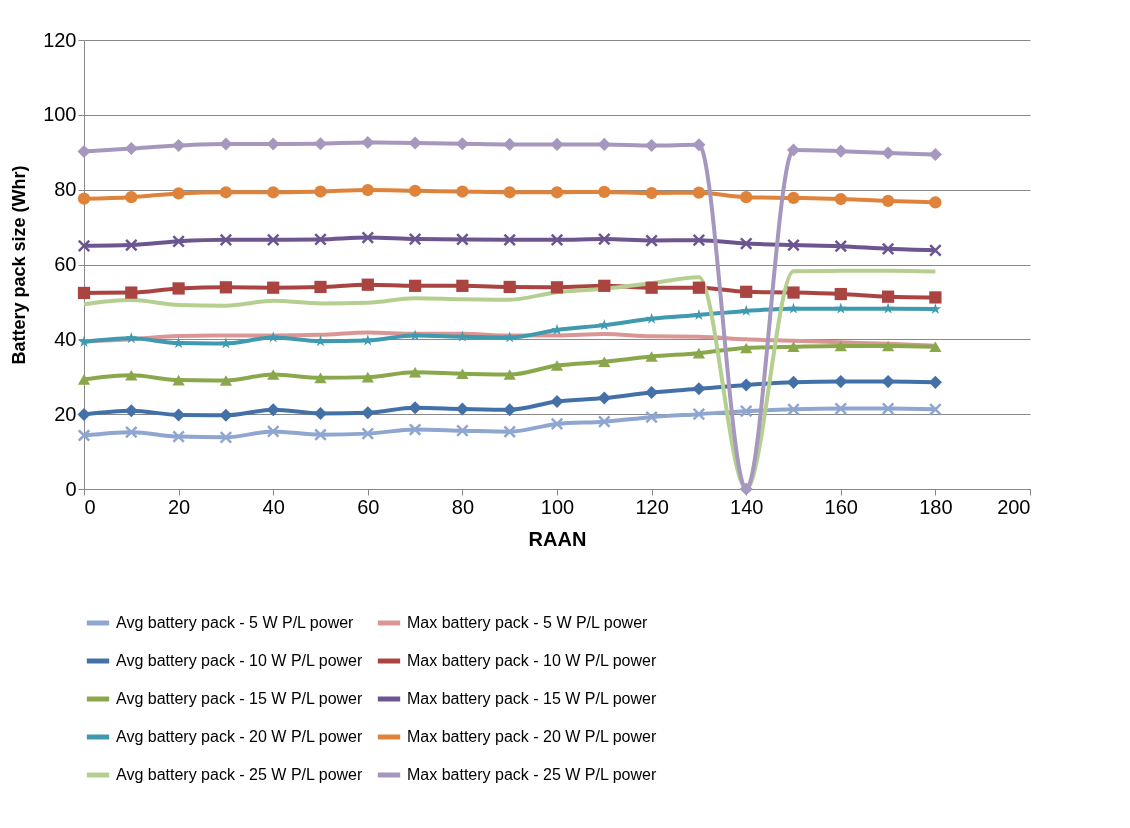 Image resolution: width=1130 pixels, height=828 pixels. I want to click on x-tick-label: 140, so click(747, 506).